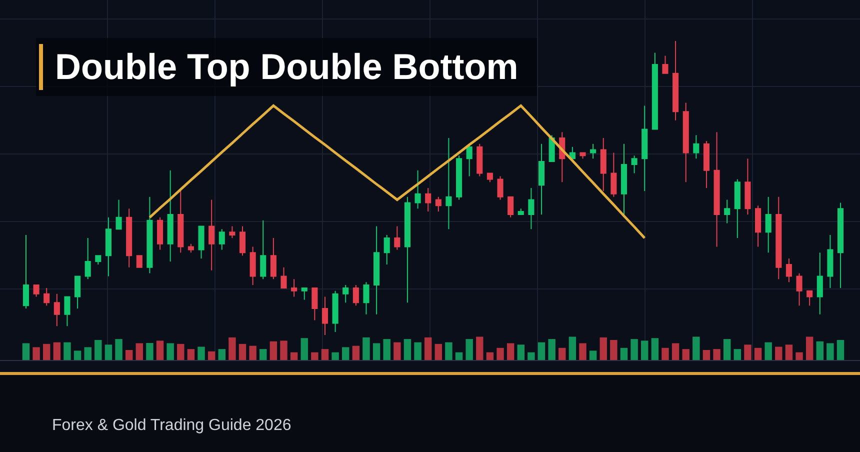  What do you see at coordinates (172, 426) in the screenshot?
I see `text: Forex & Gold Trading Guide 2026` at bounding box center [172, 426].